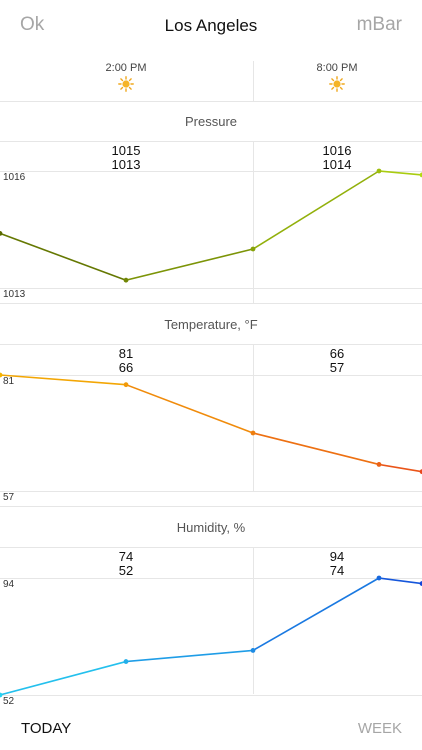 This screenshot has height=750, width=422. I want to click on page-title: Los Angeles, so click(211, 25).